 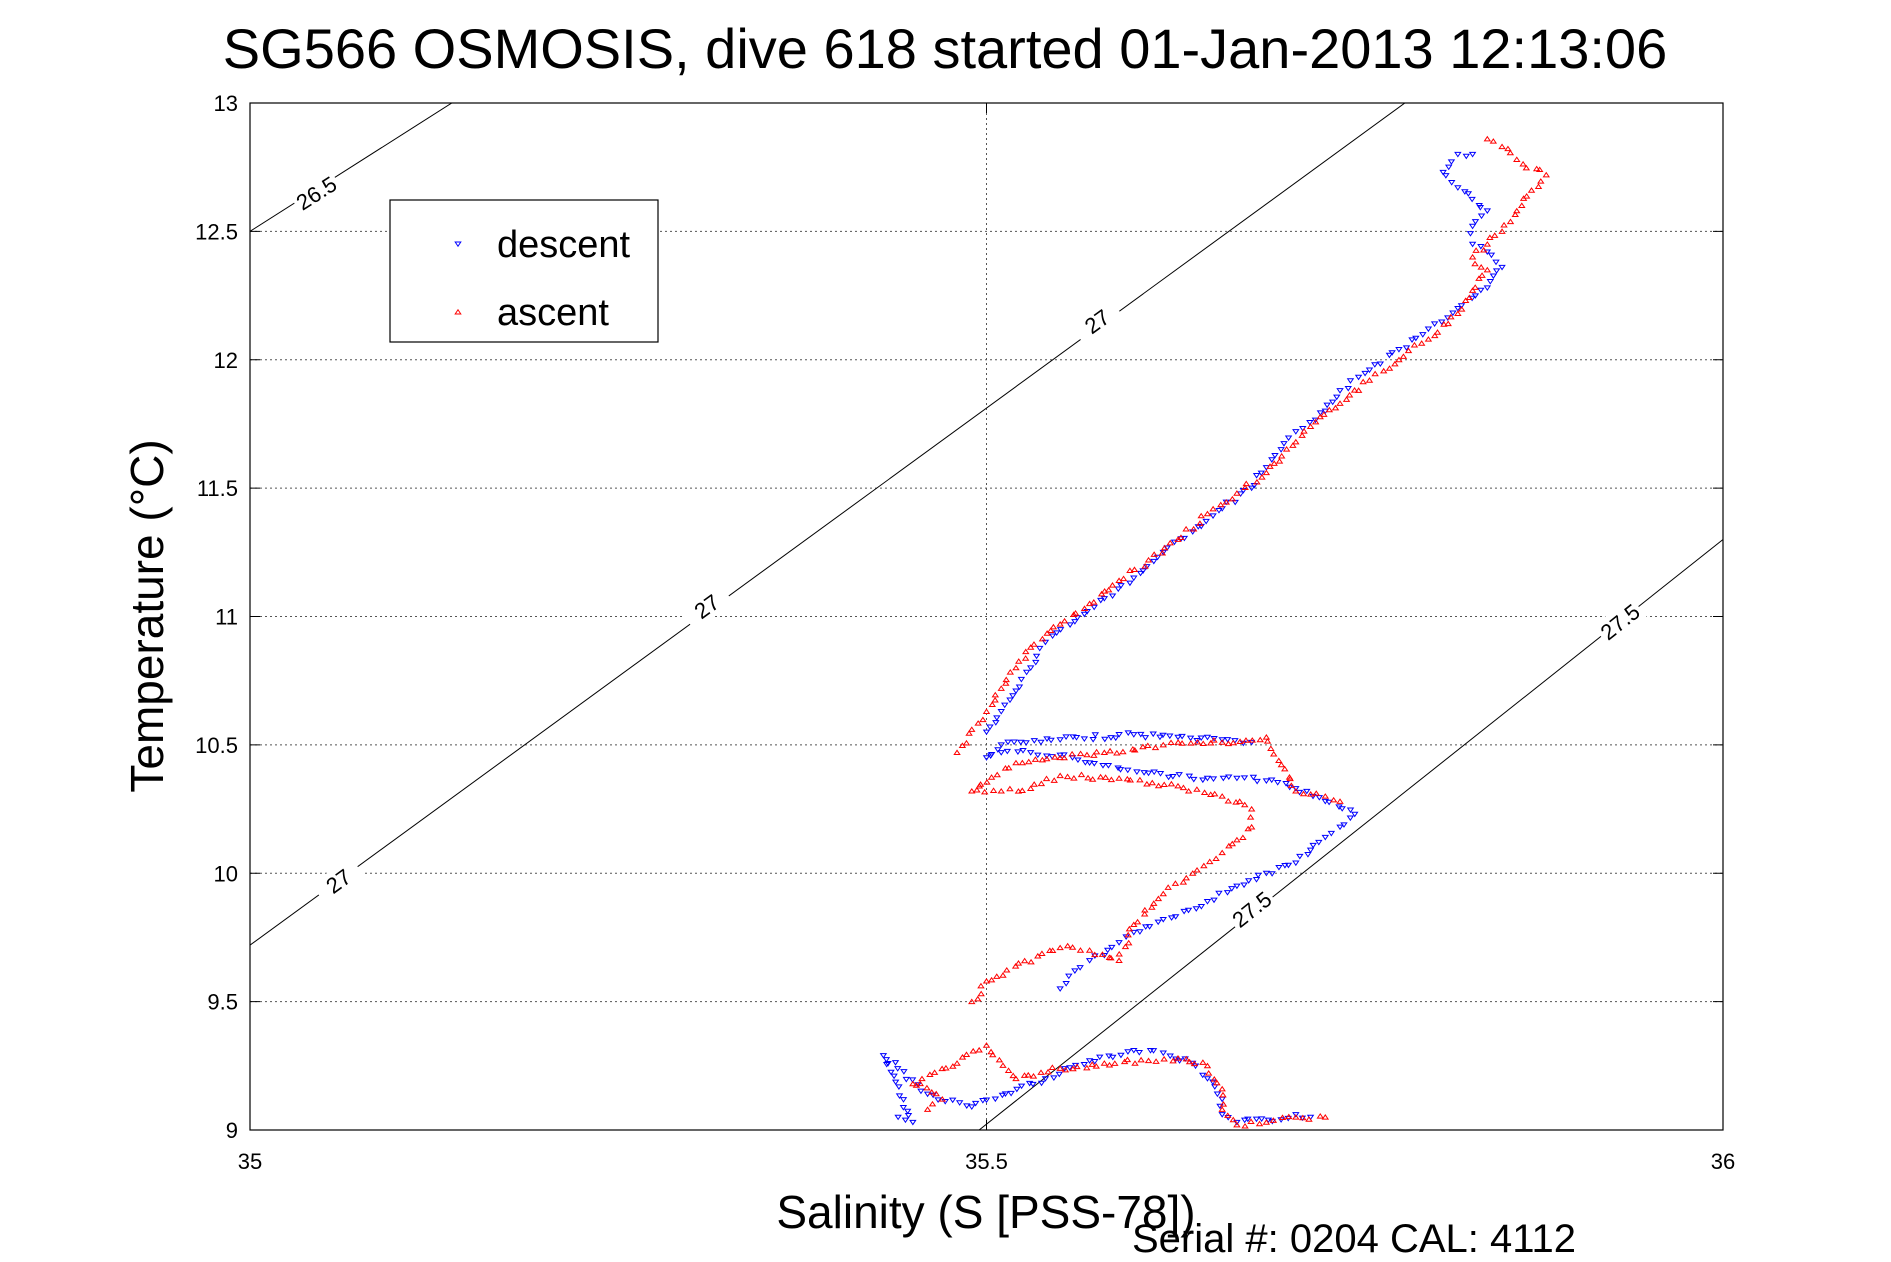 I want to click on y-tick-label: 9.5, so click(x=222, y=1002).